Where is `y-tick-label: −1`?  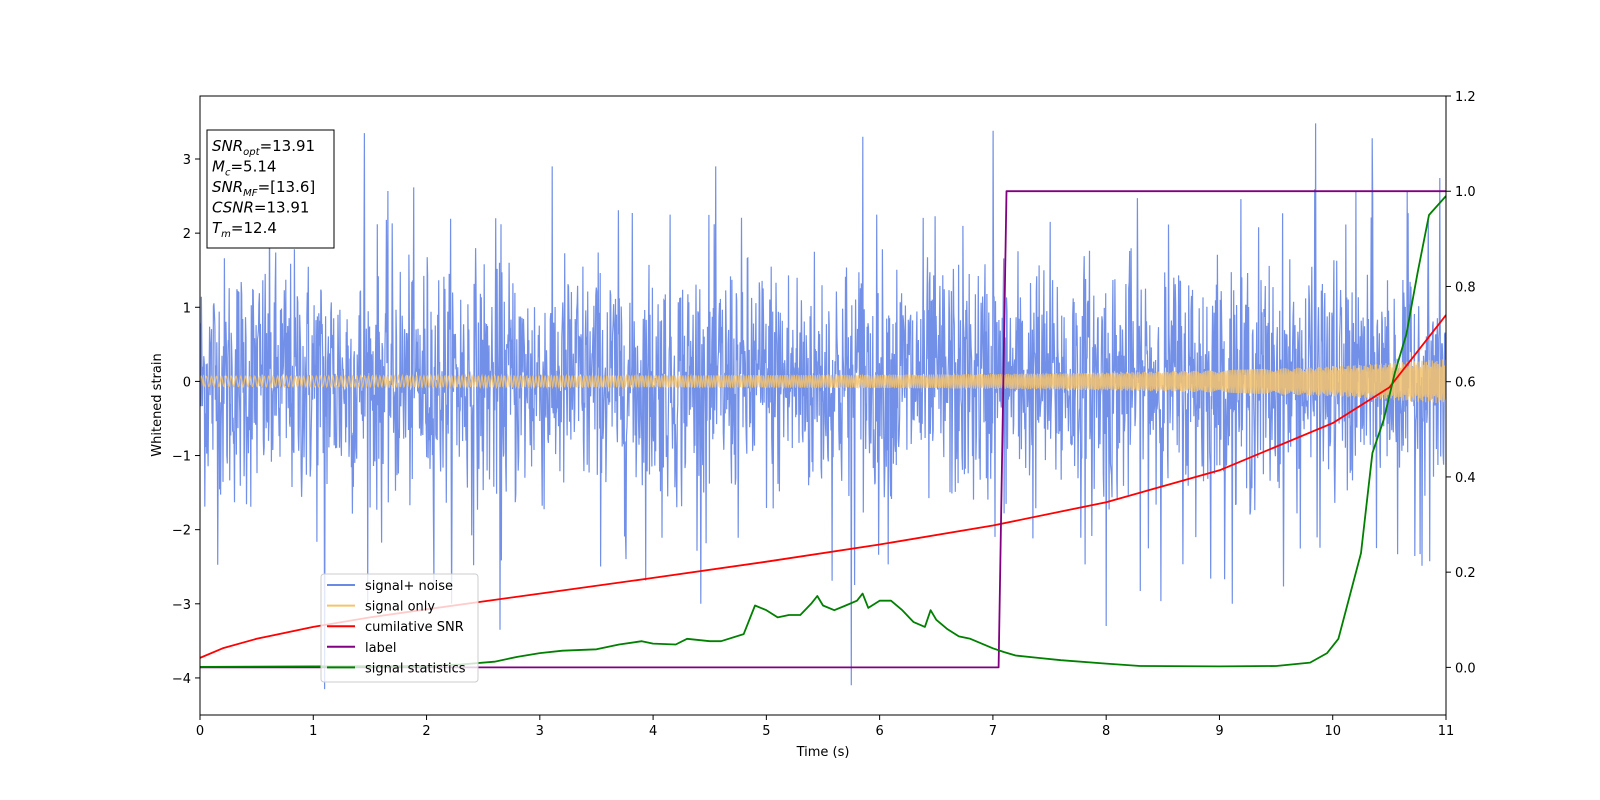 y-tick-label: −1 is located at coordinates (181, 457).